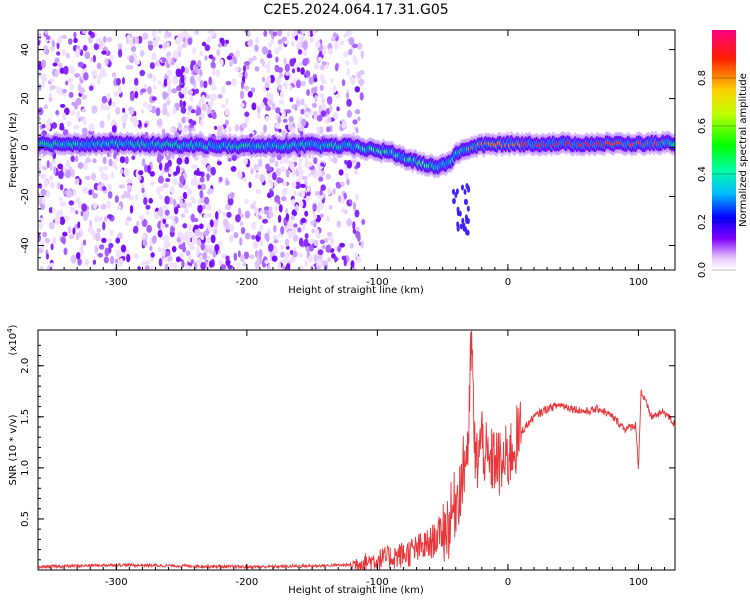  I want to click on bottom-y-tick-label: 1.0, so click(25, 468).